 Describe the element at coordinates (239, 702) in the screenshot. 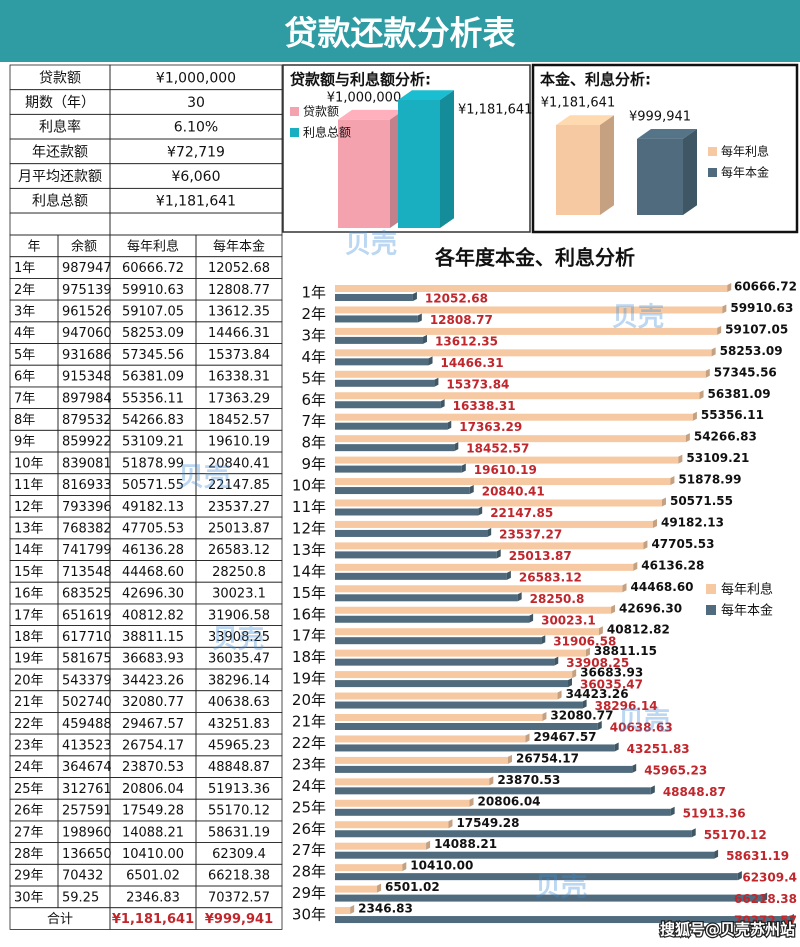

I see `table-text: 40638.63` at that location.